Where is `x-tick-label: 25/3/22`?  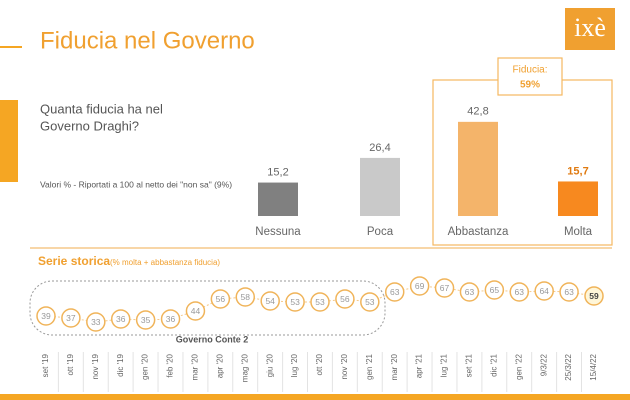 x-tick-label: 25/3/22 is located at coordinates (568, 366).